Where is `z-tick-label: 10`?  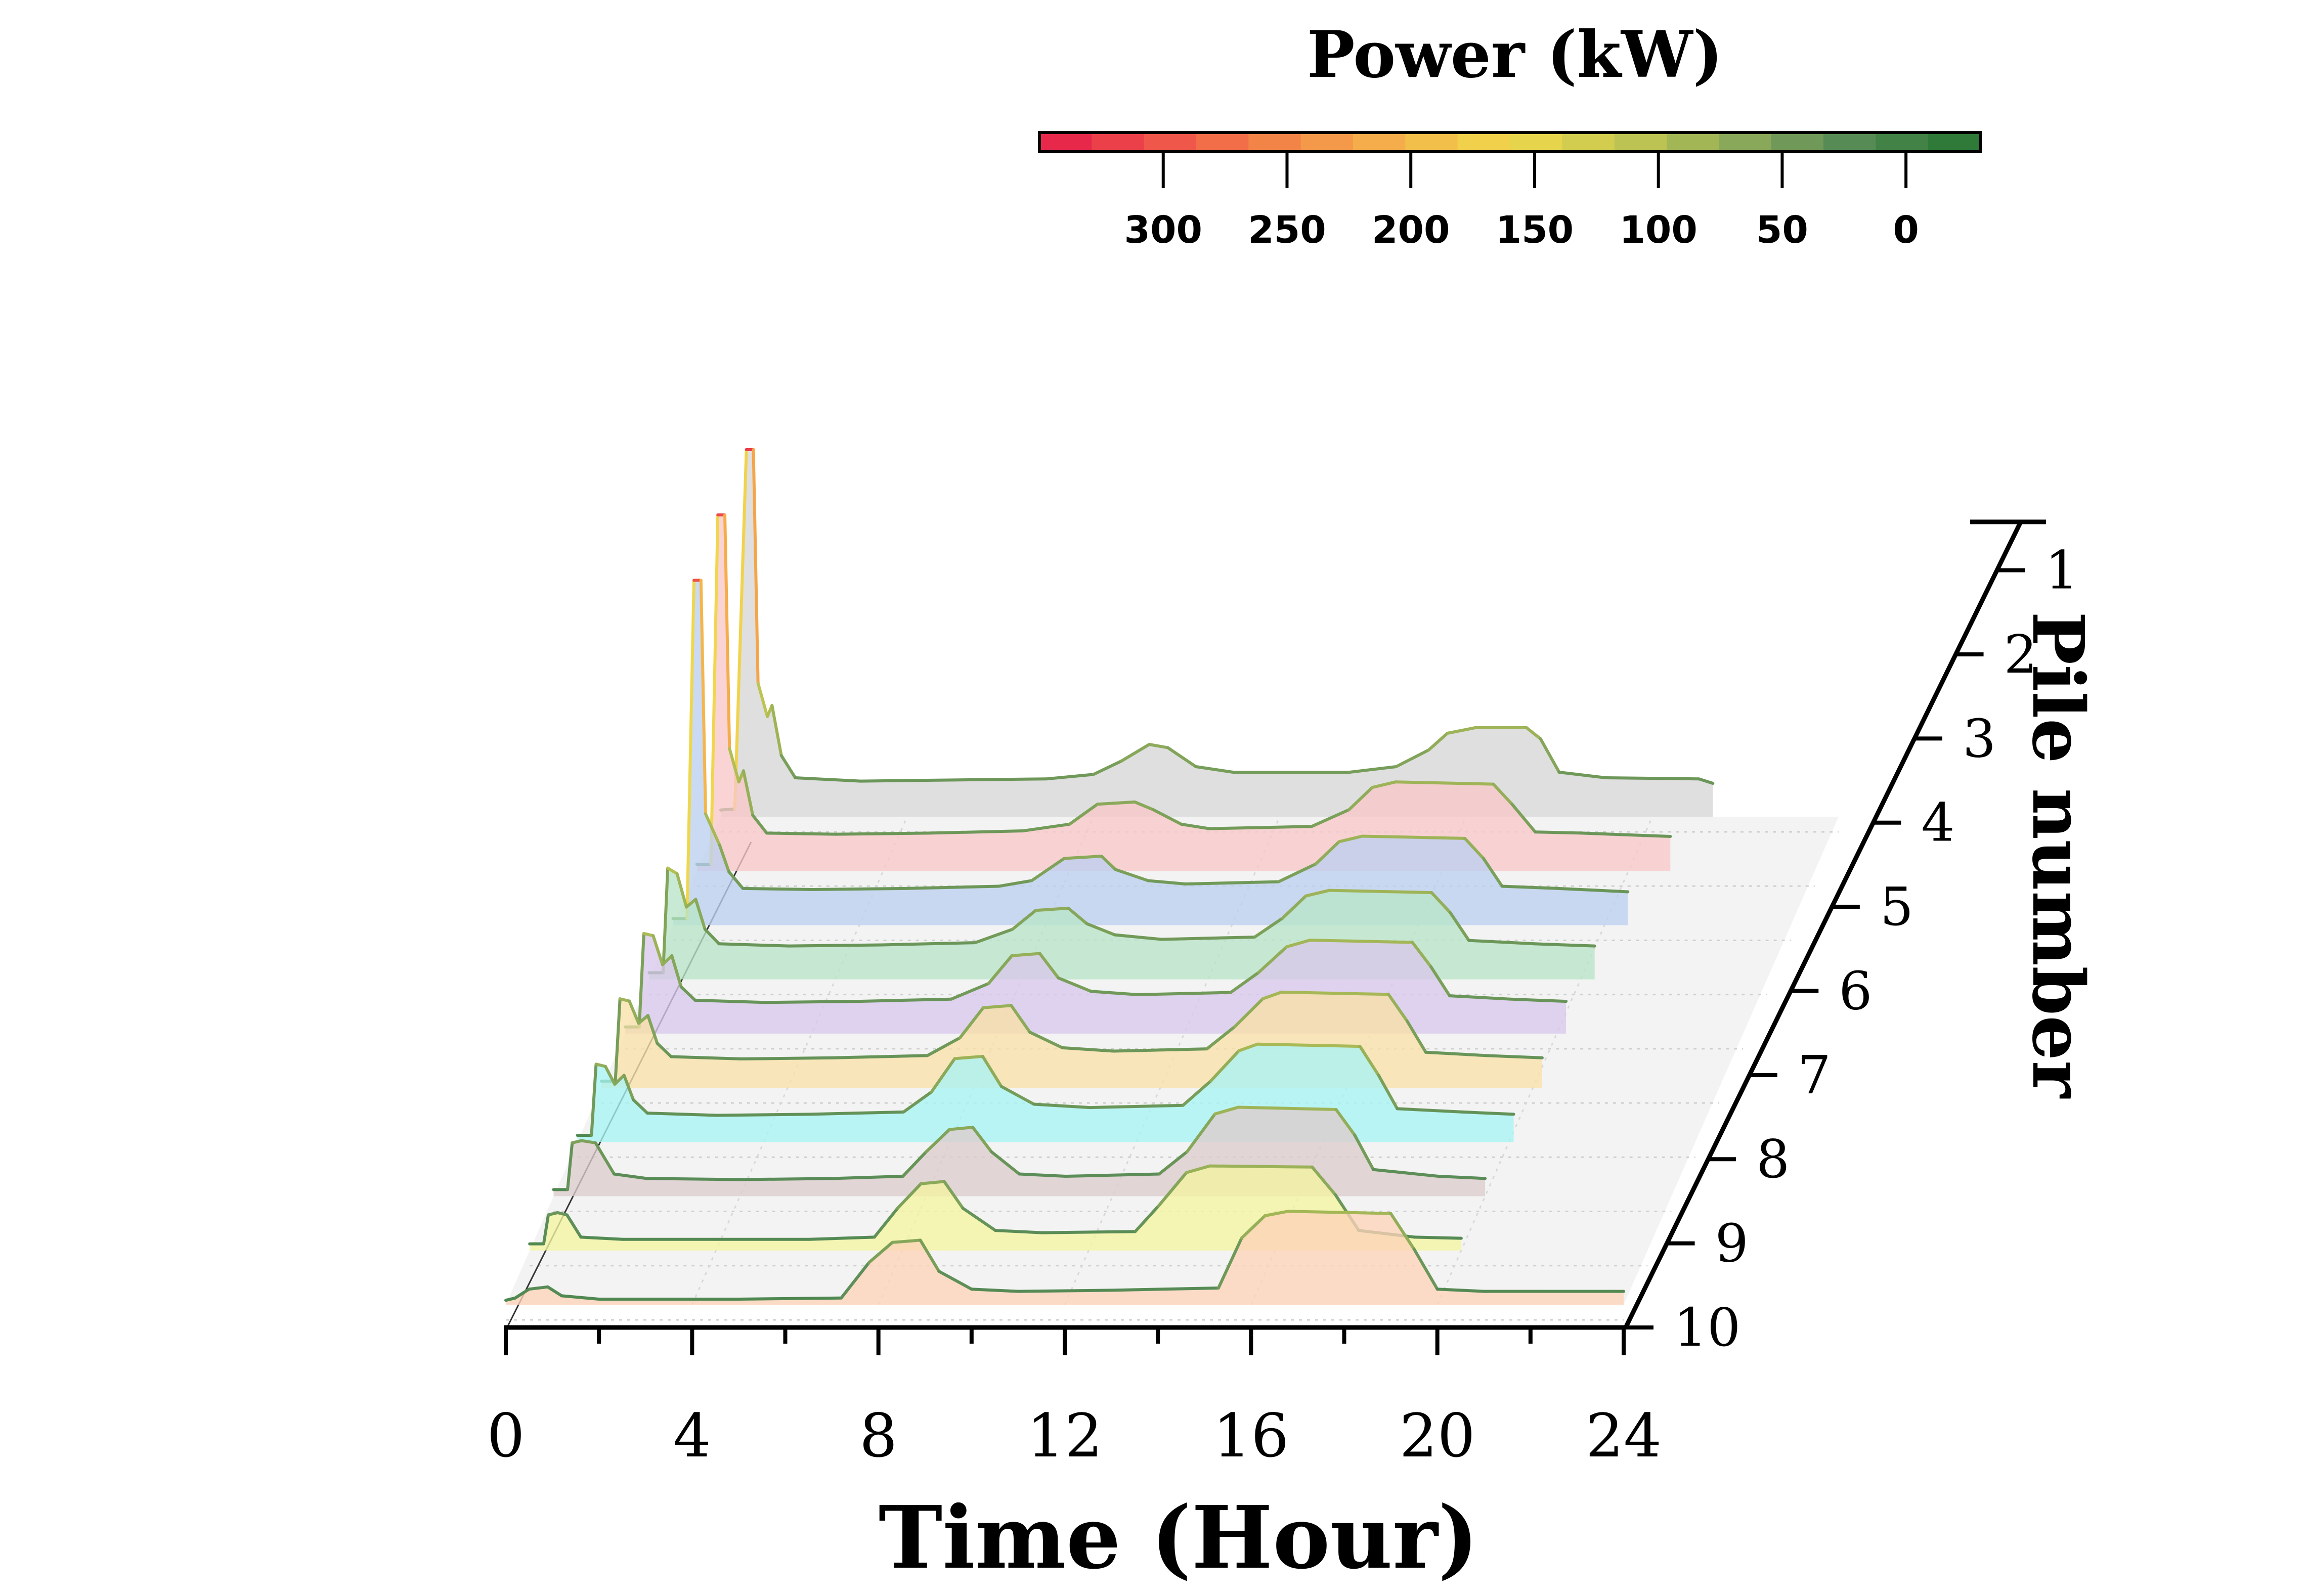
z-tick-label: 10 is located at coordinates (1707, 1327).